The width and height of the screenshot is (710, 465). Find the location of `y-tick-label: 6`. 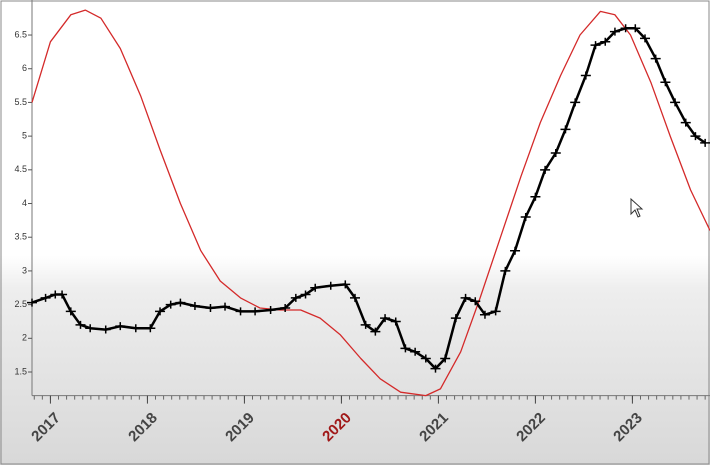

y-tick-label: 6 is located at coordinates (24, 68).